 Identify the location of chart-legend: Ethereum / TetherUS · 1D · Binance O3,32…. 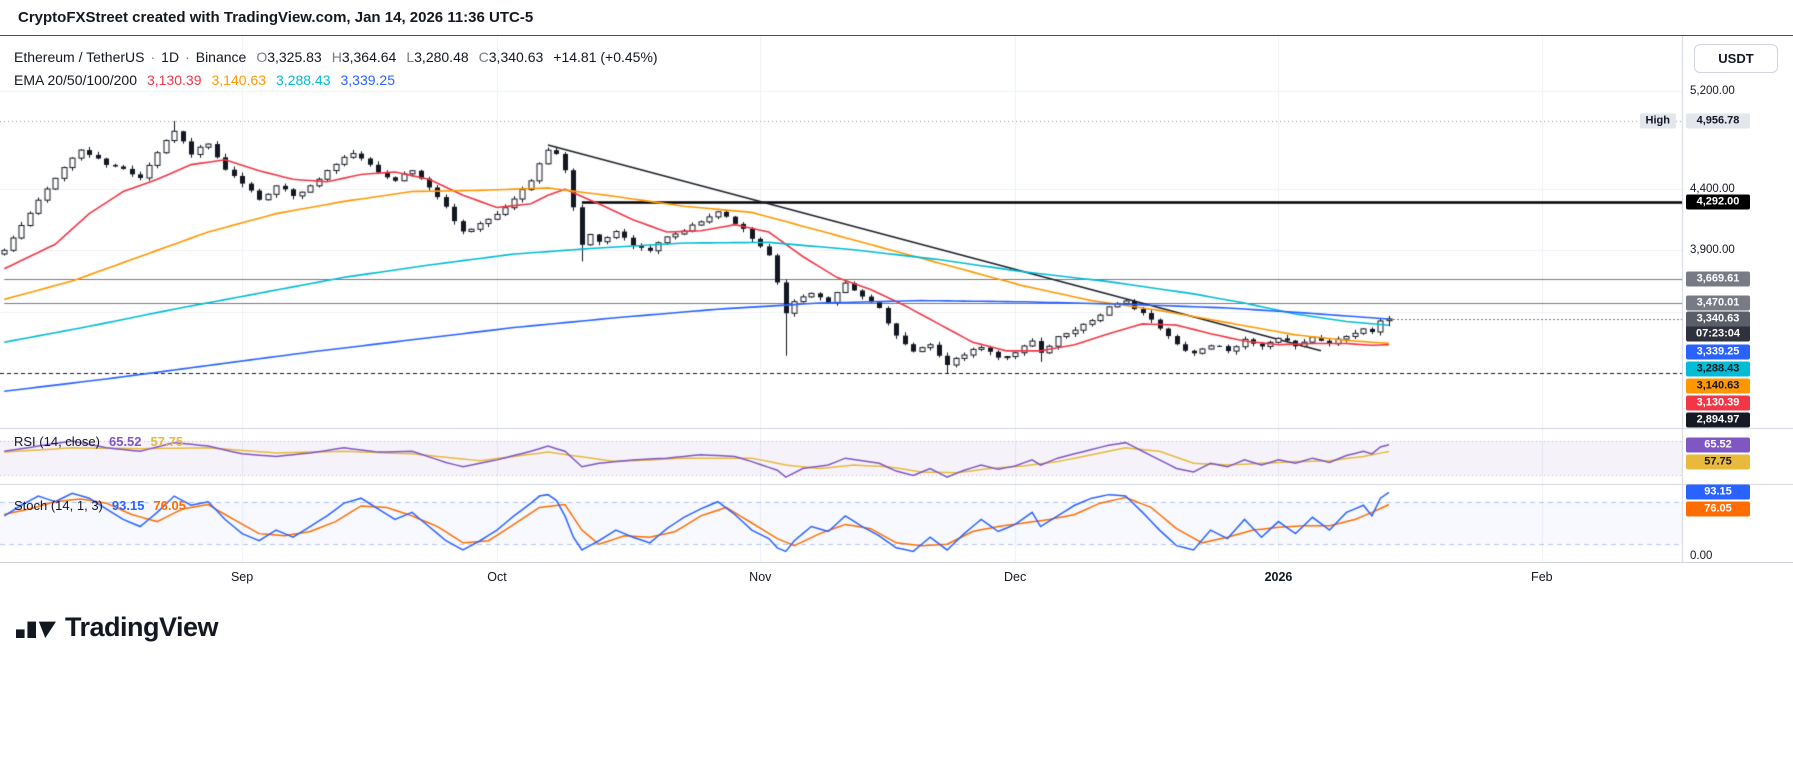
(336, 68).